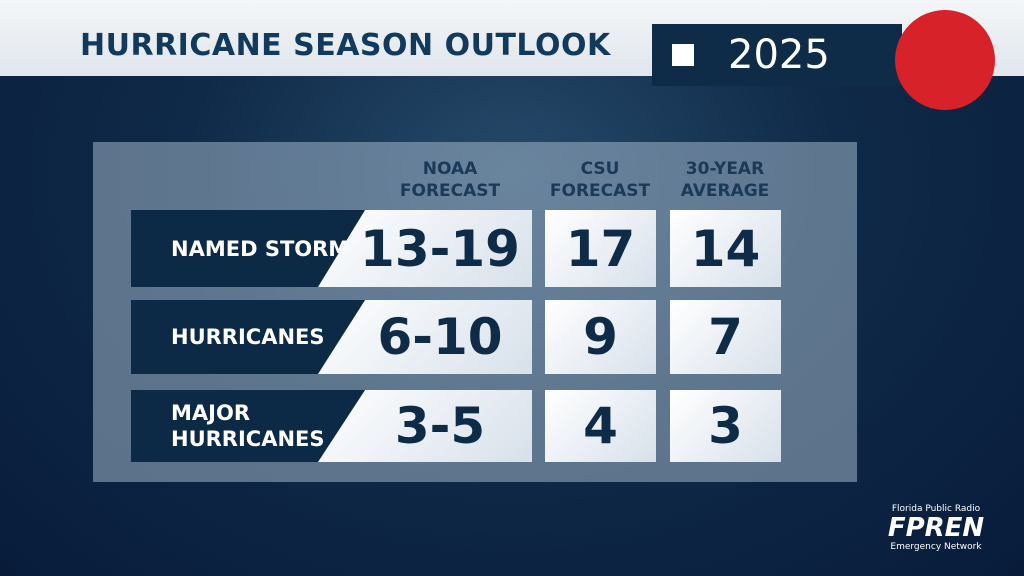  What do you see at coordinates (600, 248) in the screenshot?
I see `cell-value: 17` at bounding box center [600, 248].